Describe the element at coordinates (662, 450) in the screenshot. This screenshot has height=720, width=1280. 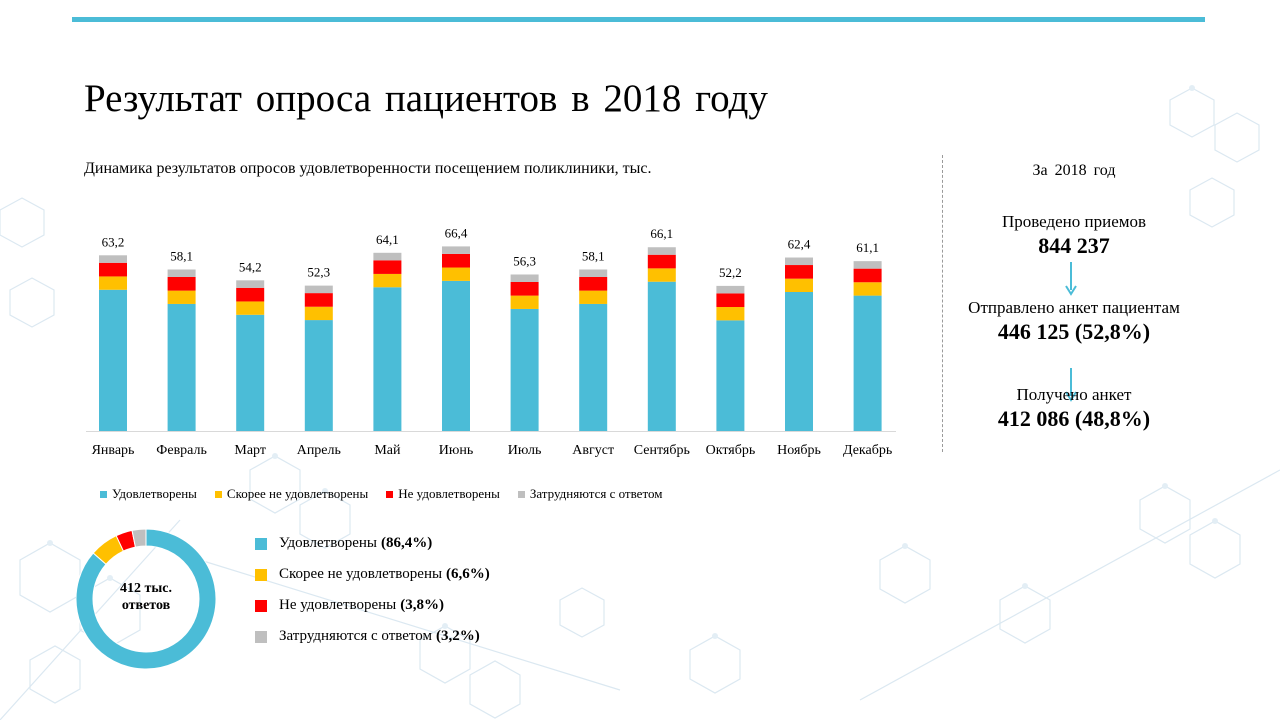
I see `x-tick-label: Сентябрь` at that location.